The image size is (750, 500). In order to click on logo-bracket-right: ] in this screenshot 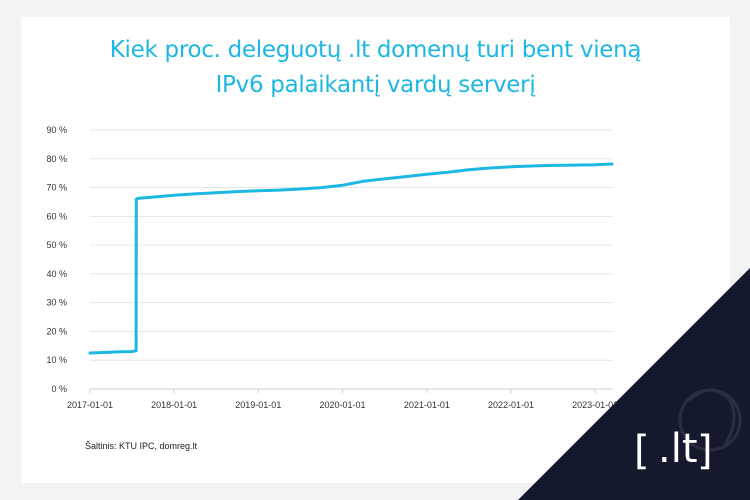, I will do `click(705, 451)`.